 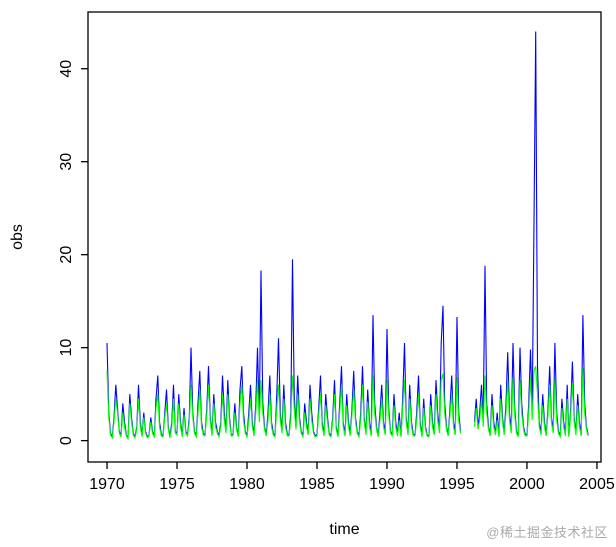 I want to click on x-tick-label: 1985, so click(x=317, y=484).